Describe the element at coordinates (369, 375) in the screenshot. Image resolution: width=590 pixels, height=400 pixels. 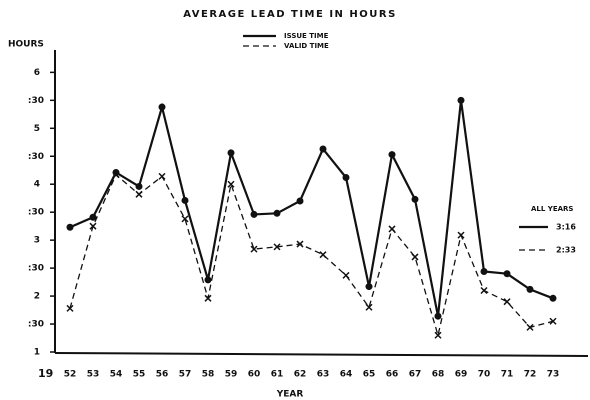
I see `x-tick-label: 65` at that location.